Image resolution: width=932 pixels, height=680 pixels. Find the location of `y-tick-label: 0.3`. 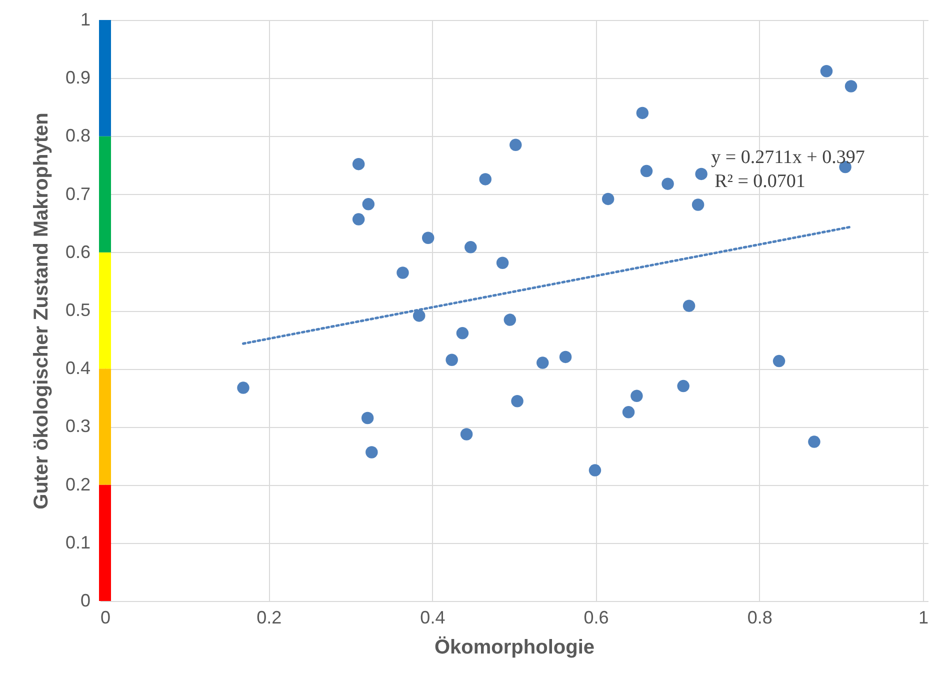

y-tick-label: 0.3 is located at coordinates (77, 426).